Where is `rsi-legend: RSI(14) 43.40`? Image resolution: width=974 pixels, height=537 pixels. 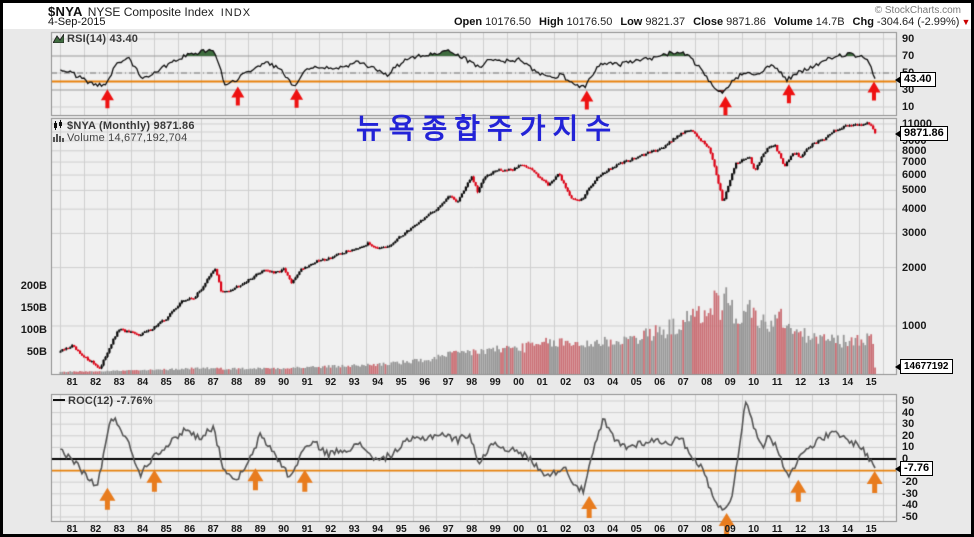
rsi-legend: RSI(14) 43.40 is located at coordinates (95, 39).